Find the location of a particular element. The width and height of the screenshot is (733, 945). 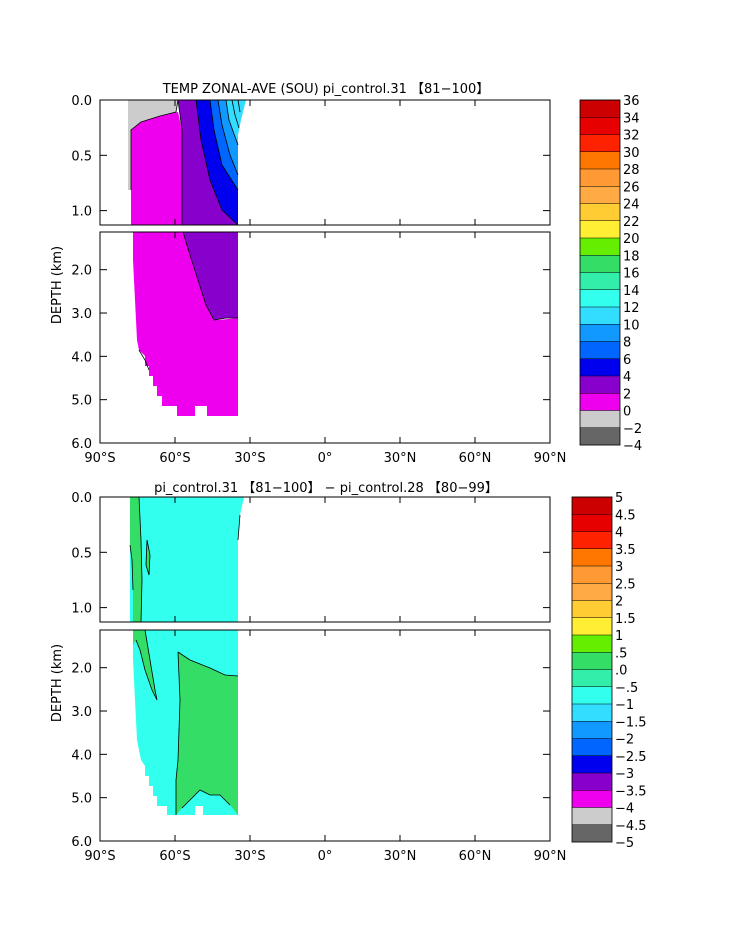

panel2-ylabel: DEPTH (km) is located at coordinates (57, 683).